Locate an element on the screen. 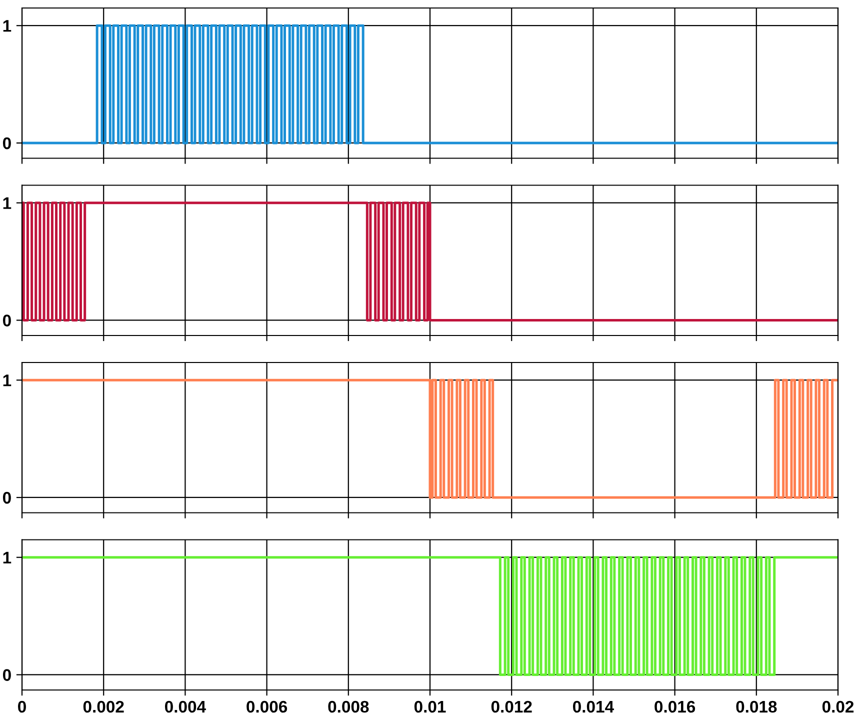 The image size is (855, 720). x-tick-label: 0.012 is located at coordinates (511, 706).